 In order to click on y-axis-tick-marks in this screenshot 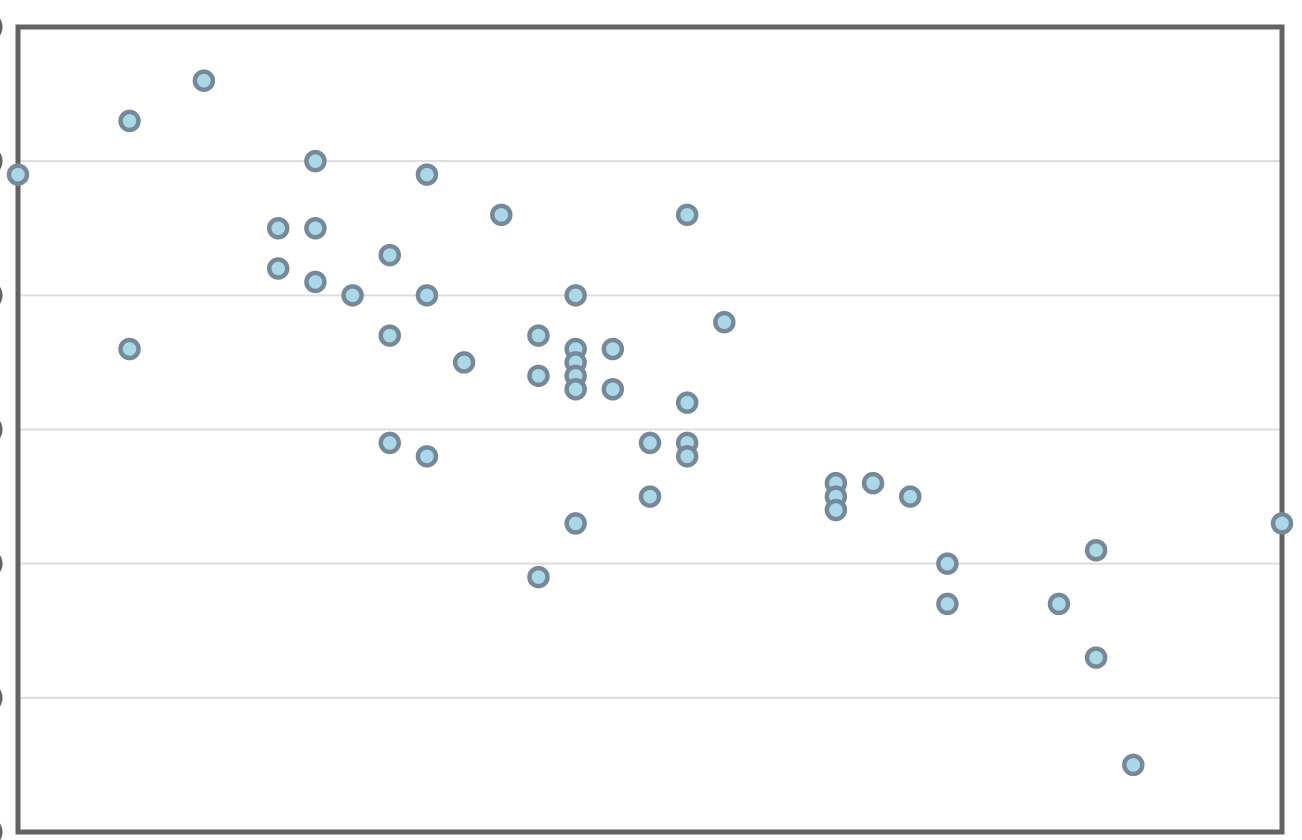, I will do `click(1, 429)`.